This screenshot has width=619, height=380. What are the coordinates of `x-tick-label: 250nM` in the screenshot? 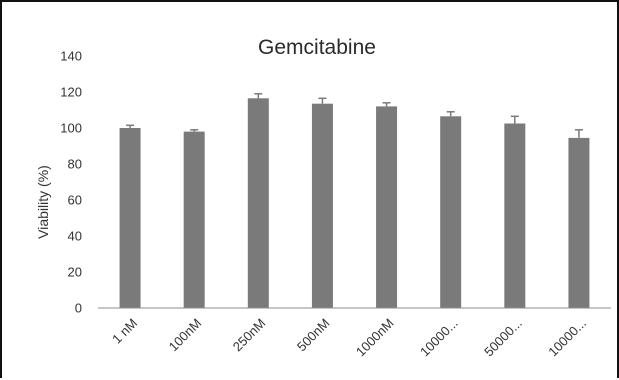 It's located at (249, 335).